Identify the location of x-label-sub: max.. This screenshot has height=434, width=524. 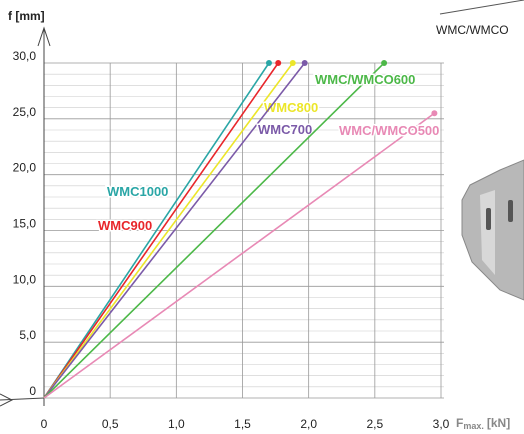
(473, 426).